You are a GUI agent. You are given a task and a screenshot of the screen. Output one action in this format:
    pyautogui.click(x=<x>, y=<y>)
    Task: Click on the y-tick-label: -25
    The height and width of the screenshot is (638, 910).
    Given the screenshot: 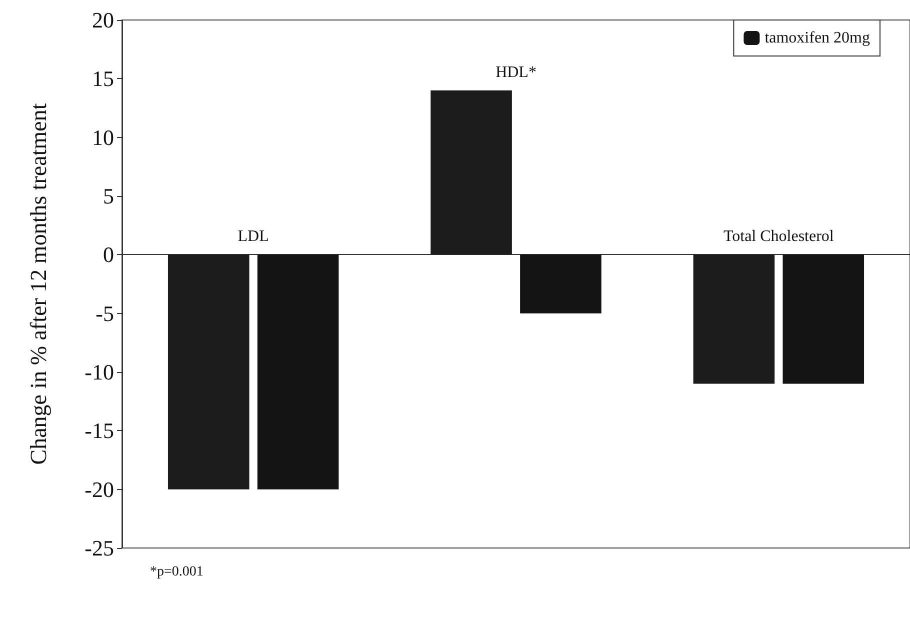 What is the action you would take?
    pyautogui.click(x=99, y=548)
    